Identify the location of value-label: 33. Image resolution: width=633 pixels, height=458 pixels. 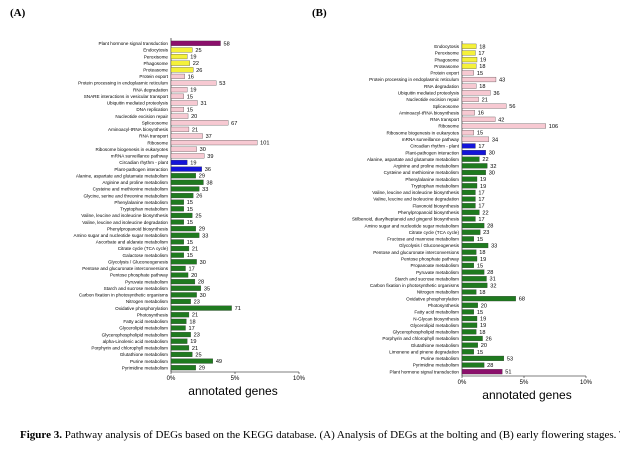
(205, 190).